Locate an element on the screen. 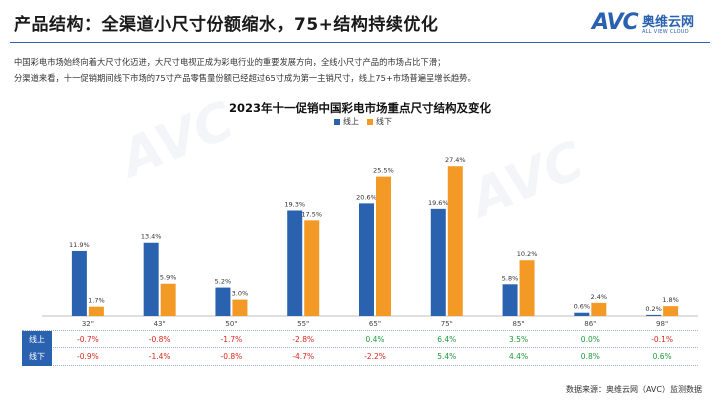 The height and width of the screenshot is (405, 720). data-label: 10.2% is located at coordinates (527, 254).